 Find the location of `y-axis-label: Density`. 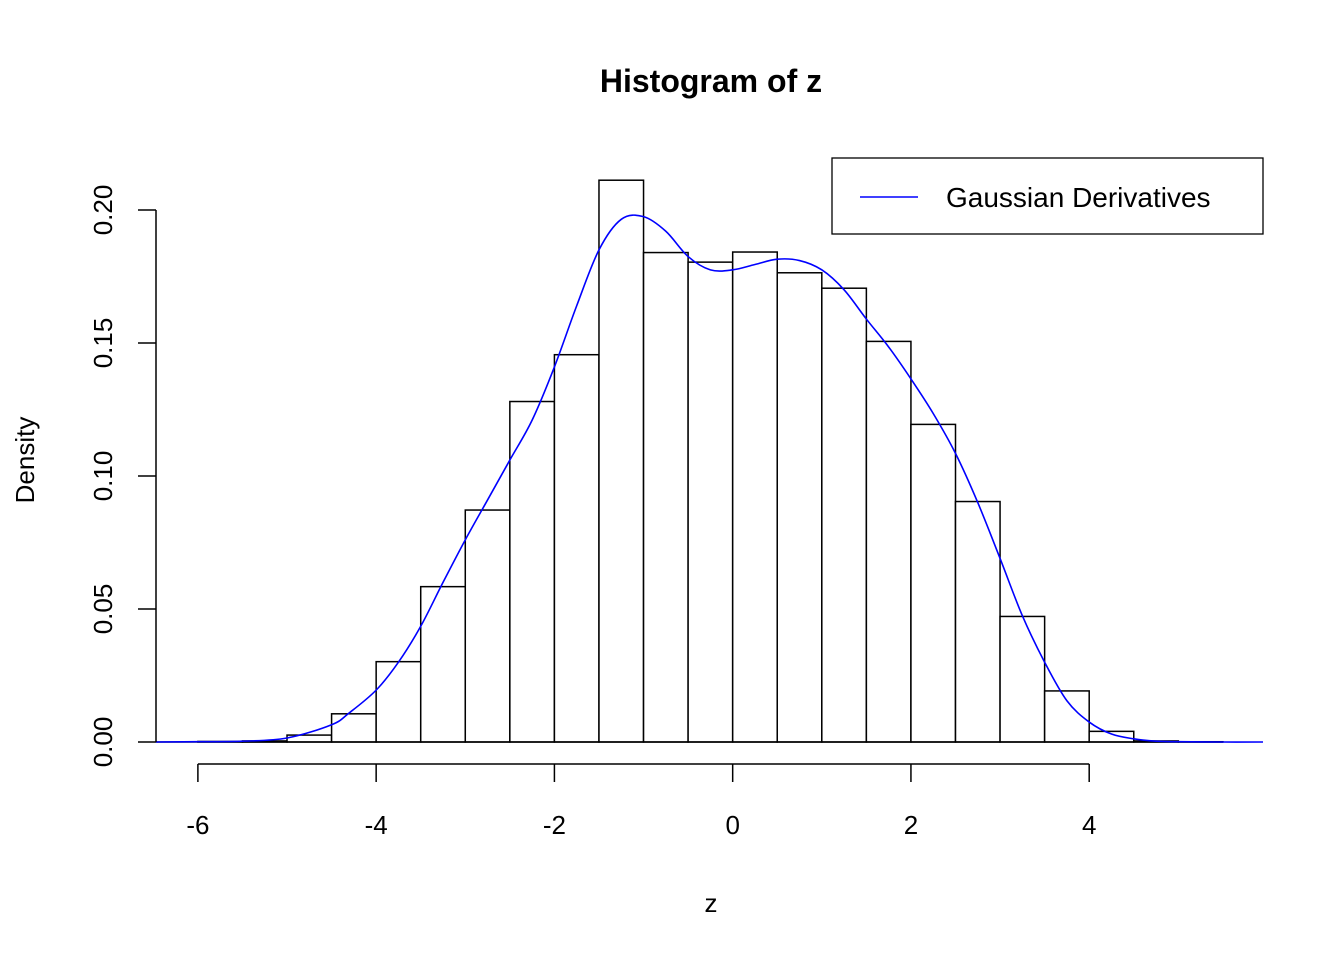

y-axis-label: Density is located at coordinates (25, 460).